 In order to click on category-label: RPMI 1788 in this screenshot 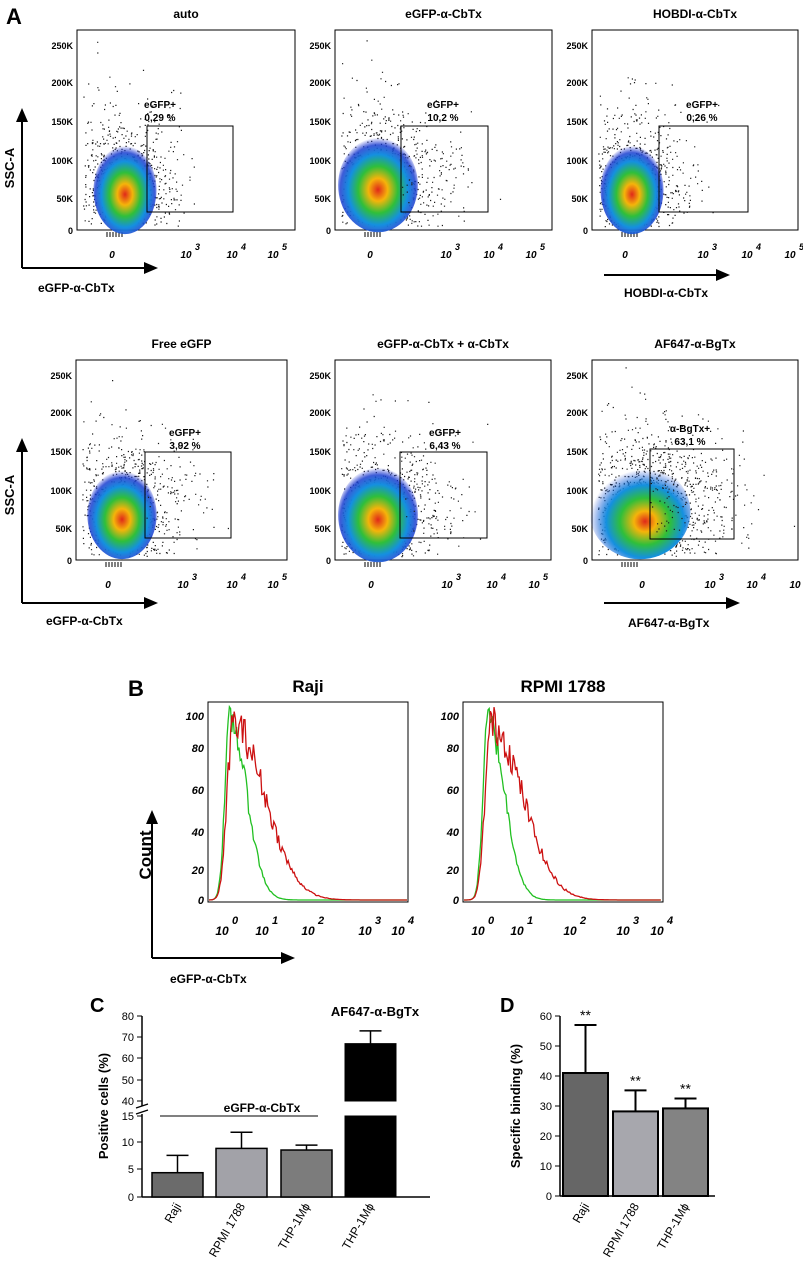, I will do `click(227, 1229)`.